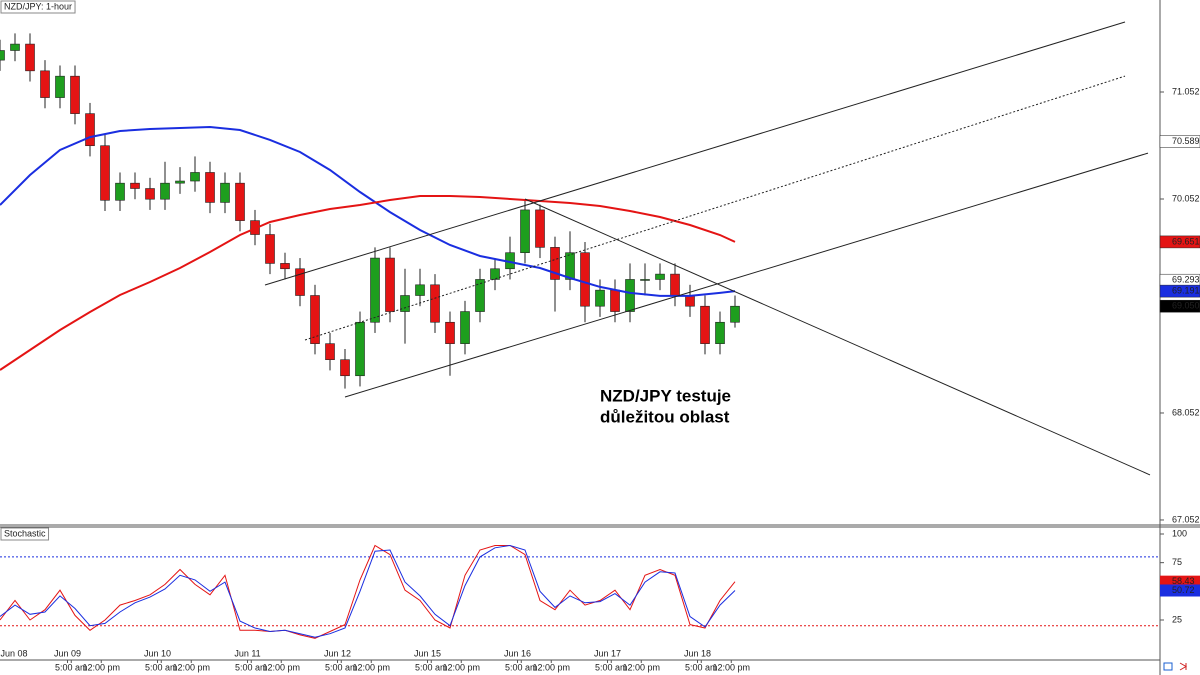 The image size is (1200, 675). I want to click on annotation: NZD/JPY testuje, so click(665, 395).